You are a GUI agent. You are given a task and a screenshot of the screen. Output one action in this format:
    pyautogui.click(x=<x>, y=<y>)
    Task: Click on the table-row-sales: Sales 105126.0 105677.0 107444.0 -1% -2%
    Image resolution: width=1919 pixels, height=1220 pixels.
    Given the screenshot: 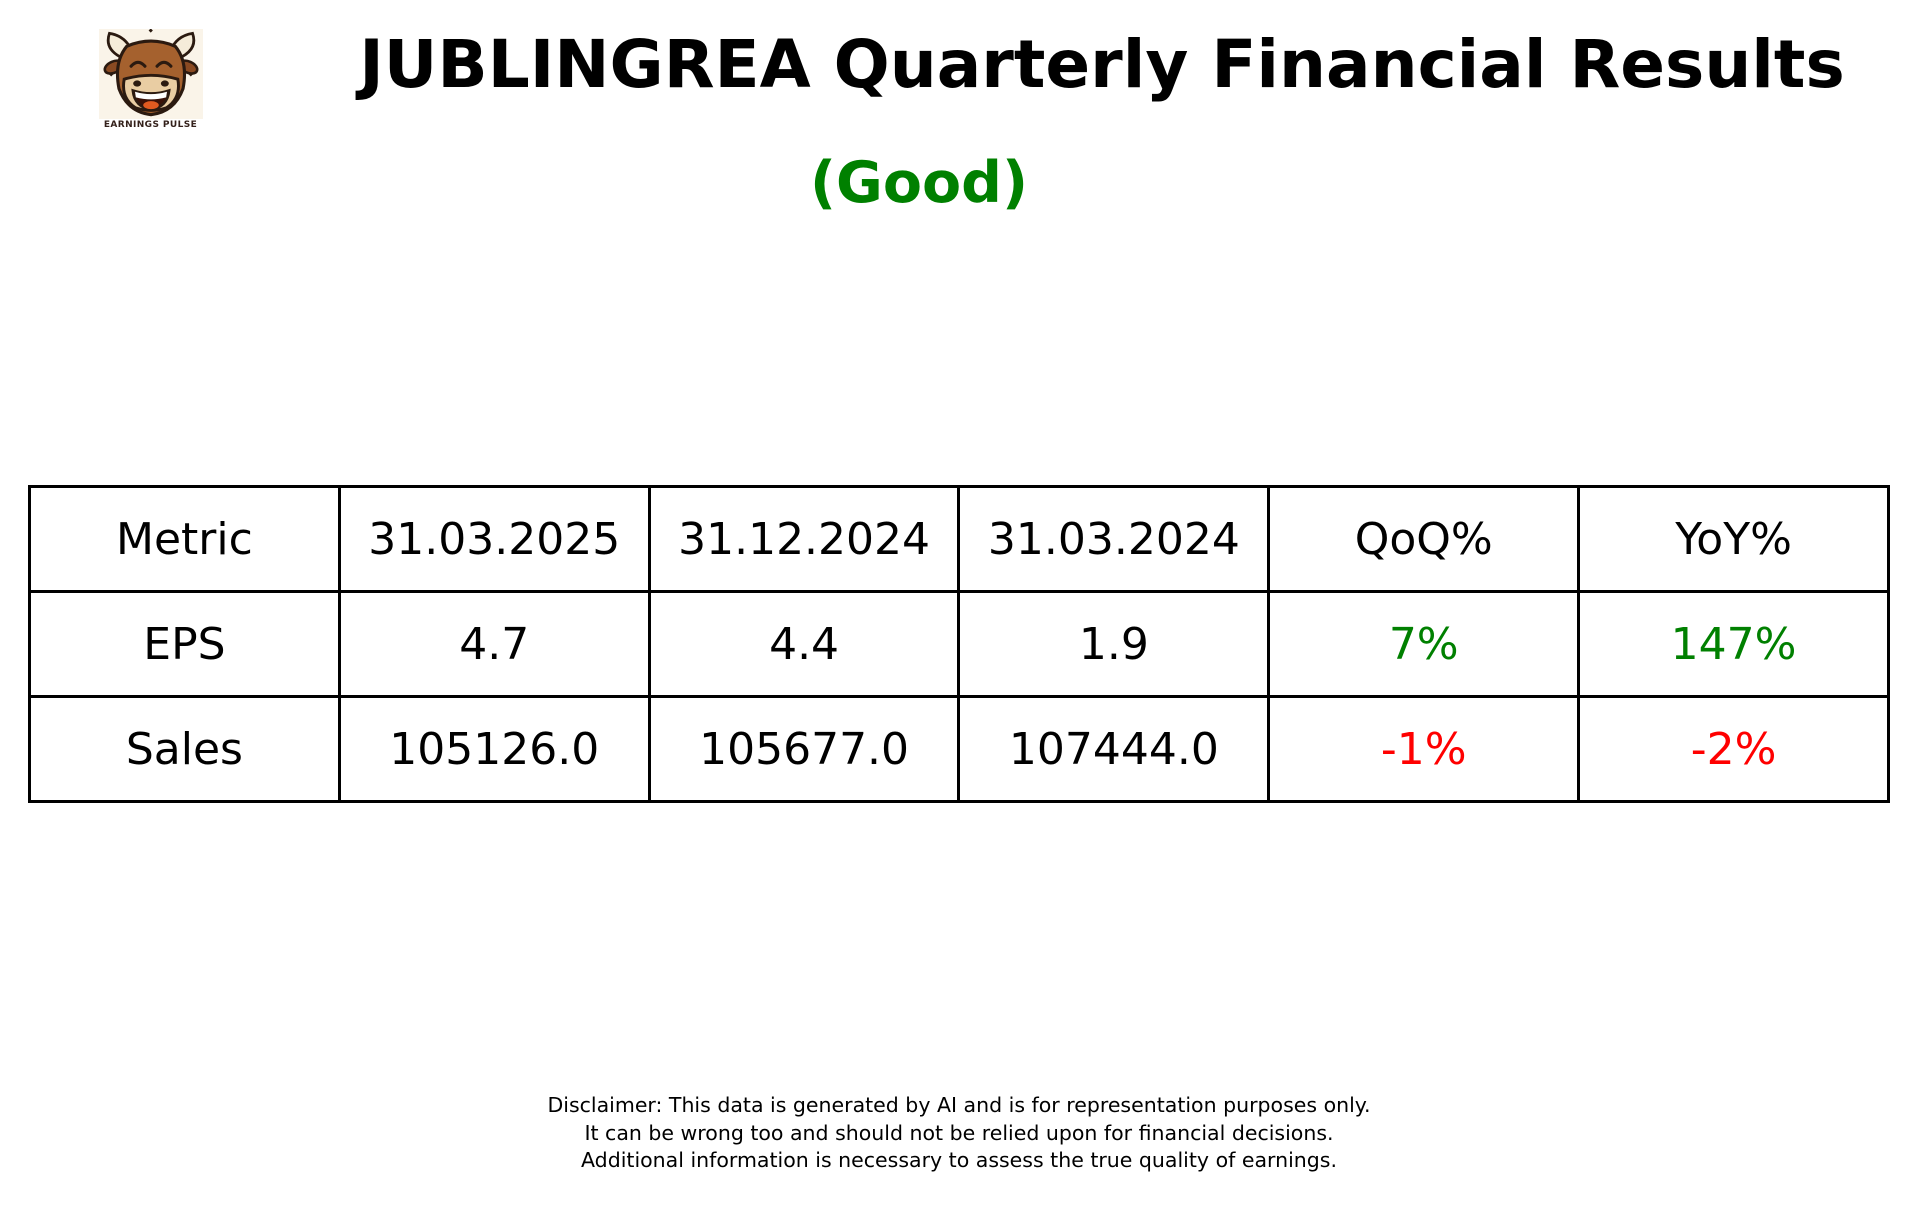 What is the action you would take?
    pyautogui.click(x=959, y=749)
    